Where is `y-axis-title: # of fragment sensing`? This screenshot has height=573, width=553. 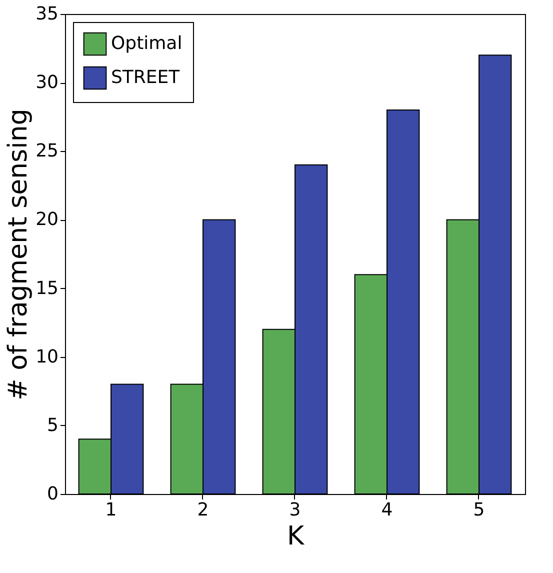
y-axis-title: # of fragment sensing is located at coordinates (19, 254).